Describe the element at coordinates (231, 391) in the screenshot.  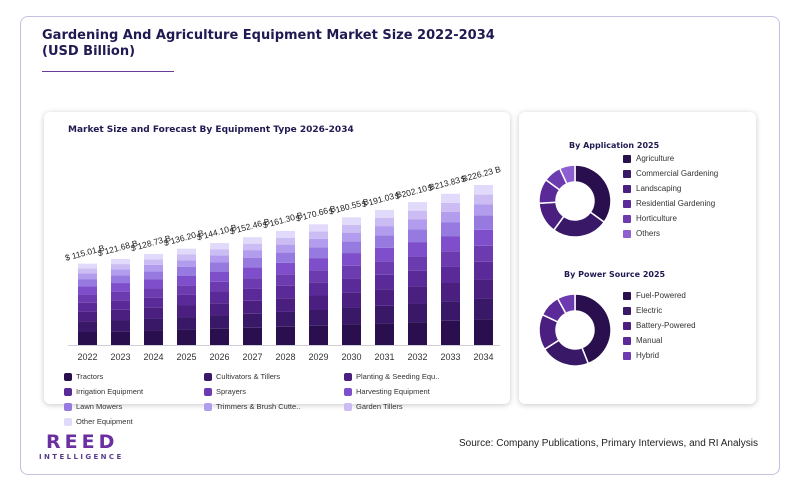
I see `legend-label: Sprayers` at that location.